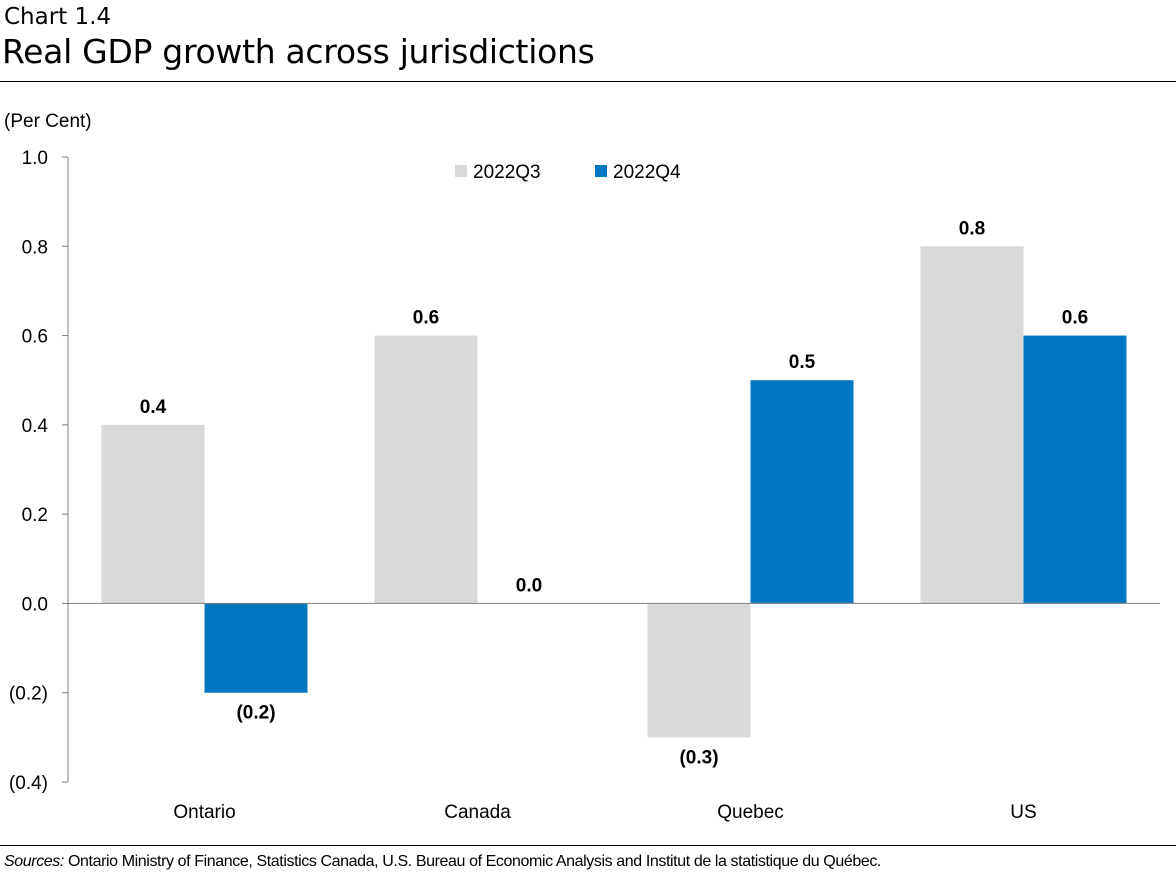 The width and height of the screenshot is (1176, 888). I want to click on chart-number: Chart 1.4, so click(58, 17).